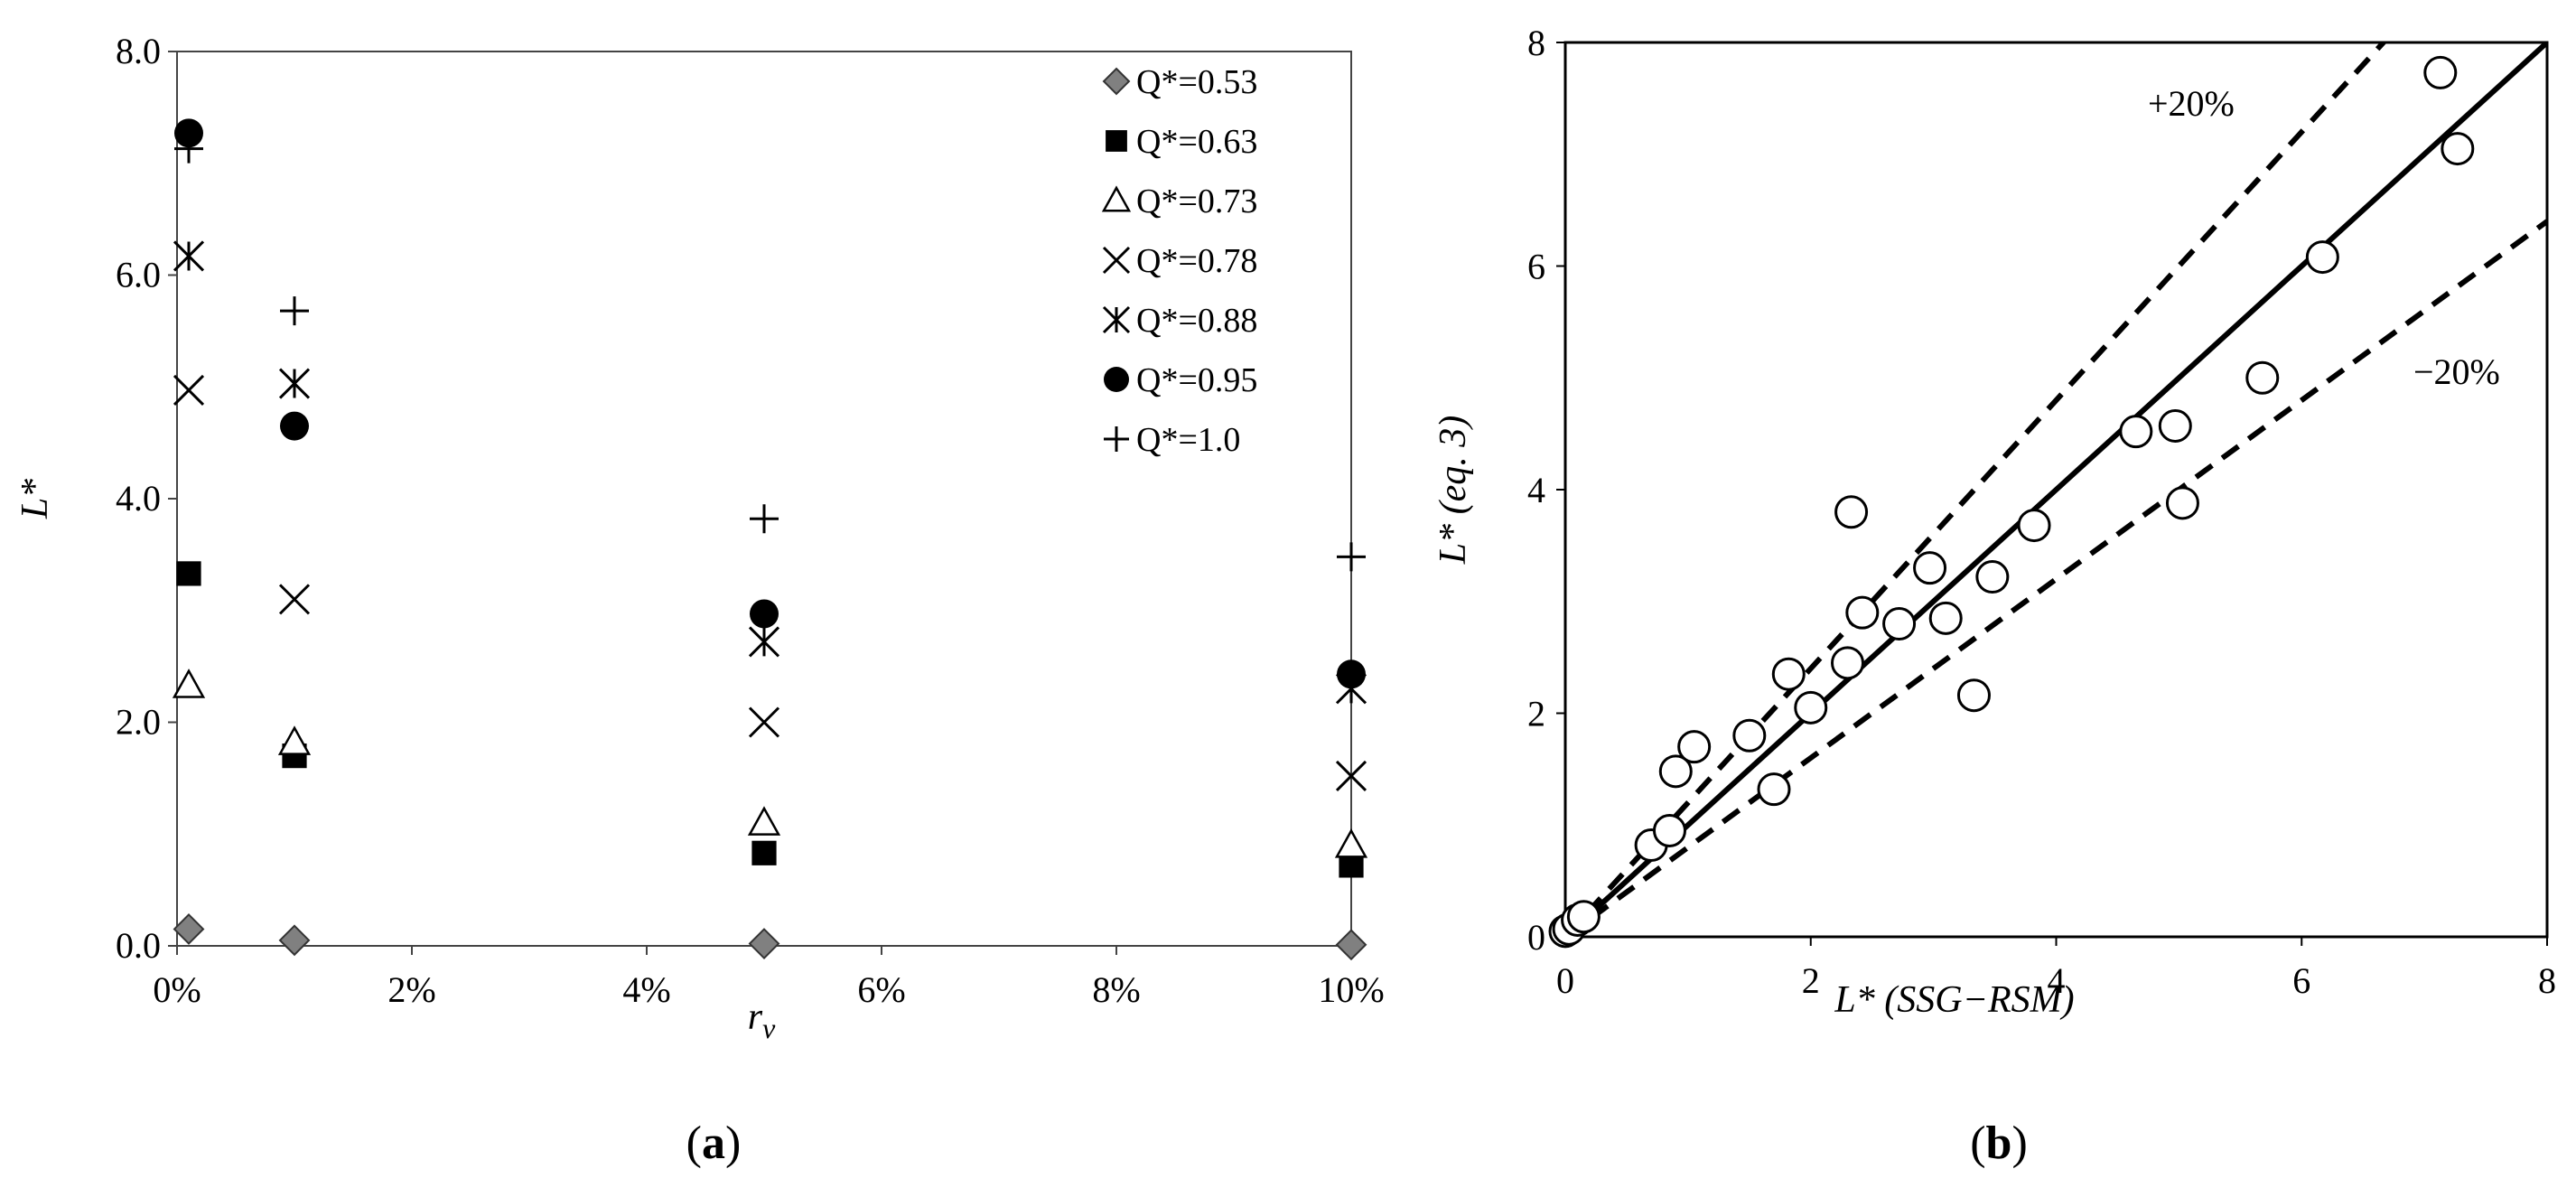 The width and height of the screenshot is (2576, 1197). What do you see at coordinates (1536, 714) in the screenshot?
I see `panel-b-y-tick-label: 2` at bounding box center [1536, 714].